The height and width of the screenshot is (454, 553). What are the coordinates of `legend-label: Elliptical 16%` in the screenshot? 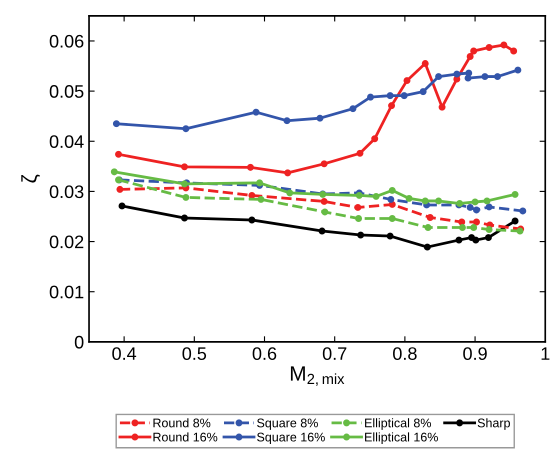 It's located at (401, 438).